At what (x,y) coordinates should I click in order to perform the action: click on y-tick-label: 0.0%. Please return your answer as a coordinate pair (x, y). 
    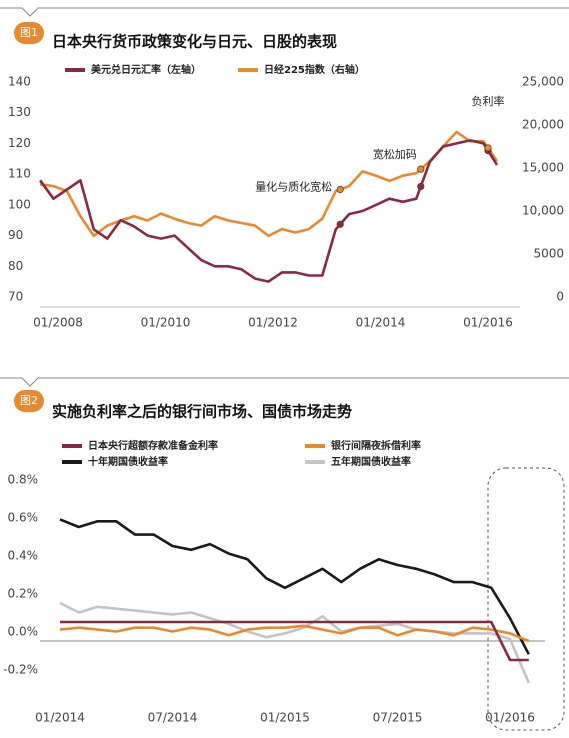
    Looking at the image, I should click on (23, 632).